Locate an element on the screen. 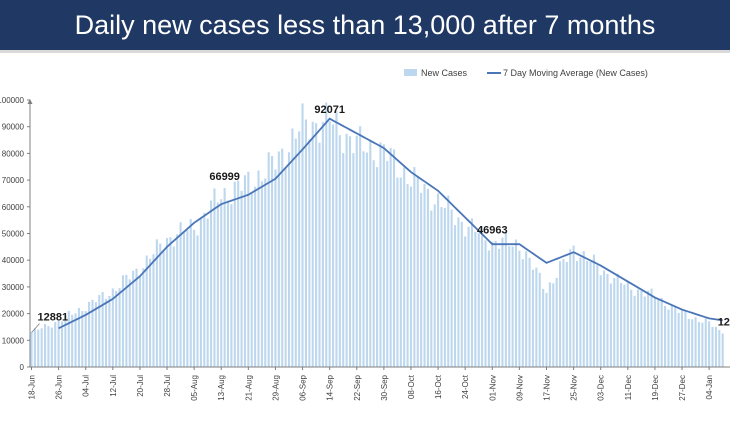 This screenshot has width=730, height=430. y-tick-label: 50000 is located at coordinates (13, 234).